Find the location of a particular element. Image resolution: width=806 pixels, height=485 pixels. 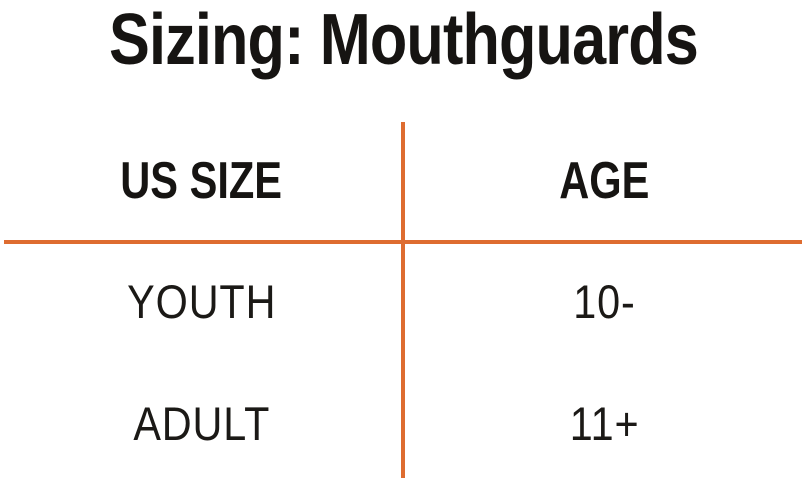

table-cell-size-adult: ADULT is located at coordinates (201, 423).